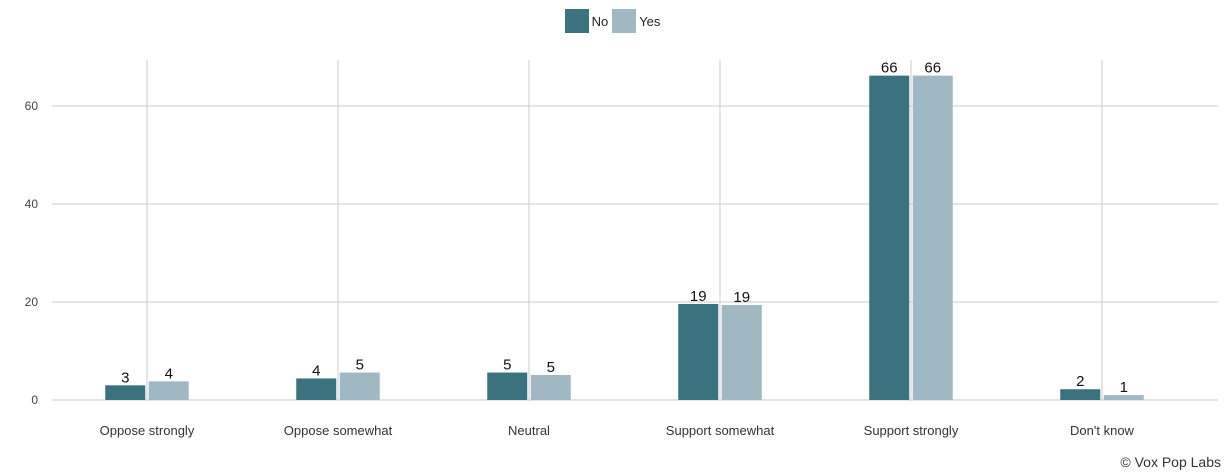 This screenshot has width=1225, height=472. Describe the element at coordinates (650, 21) in the screenshot. I see `legend-label-yes: Yes` at that location.